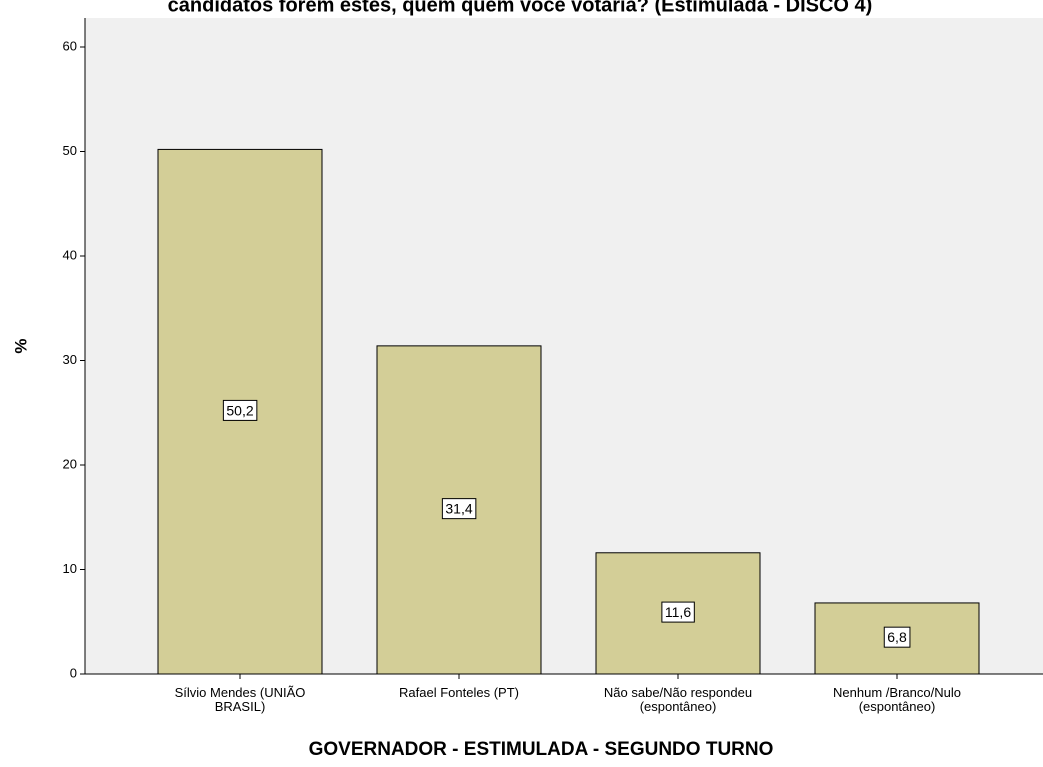  I want to click on value-label: 11,6, so click(678, 612).